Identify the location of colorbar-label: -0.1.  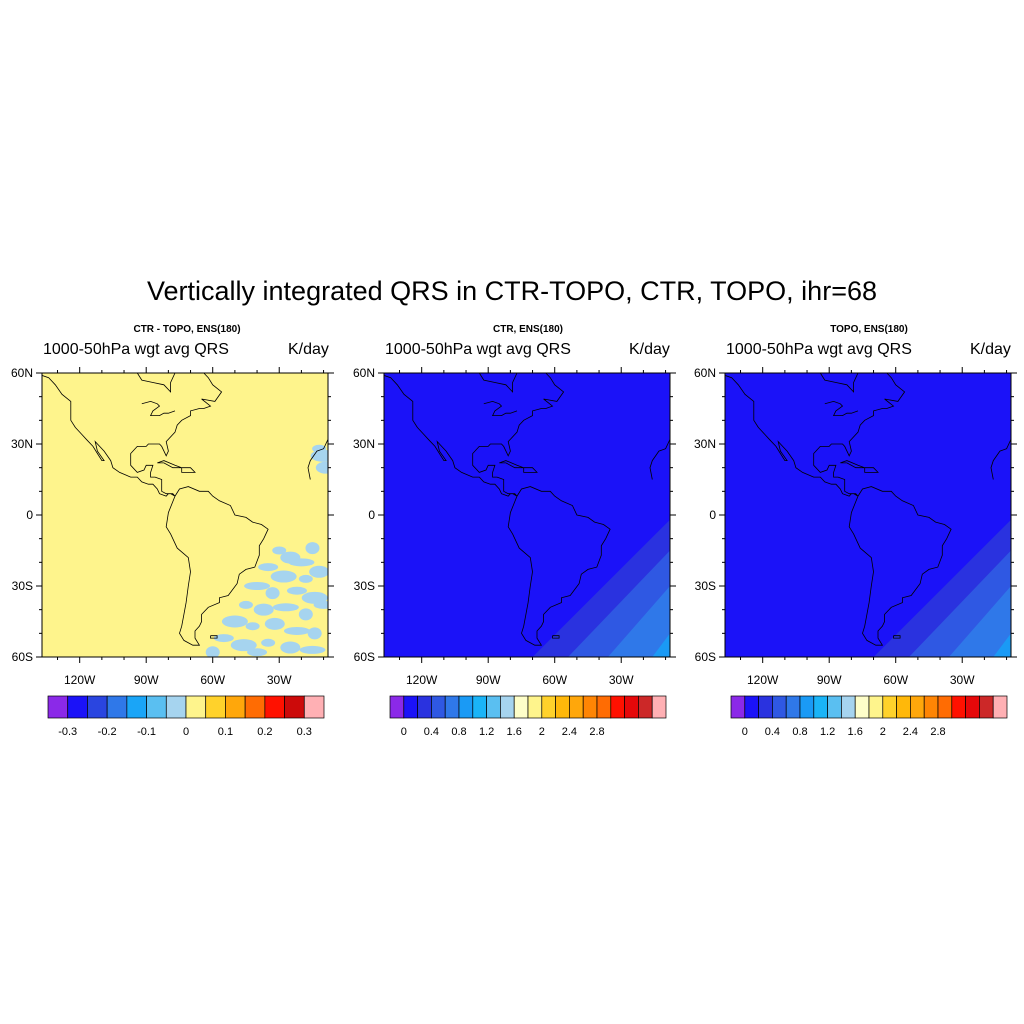
(146, 732).